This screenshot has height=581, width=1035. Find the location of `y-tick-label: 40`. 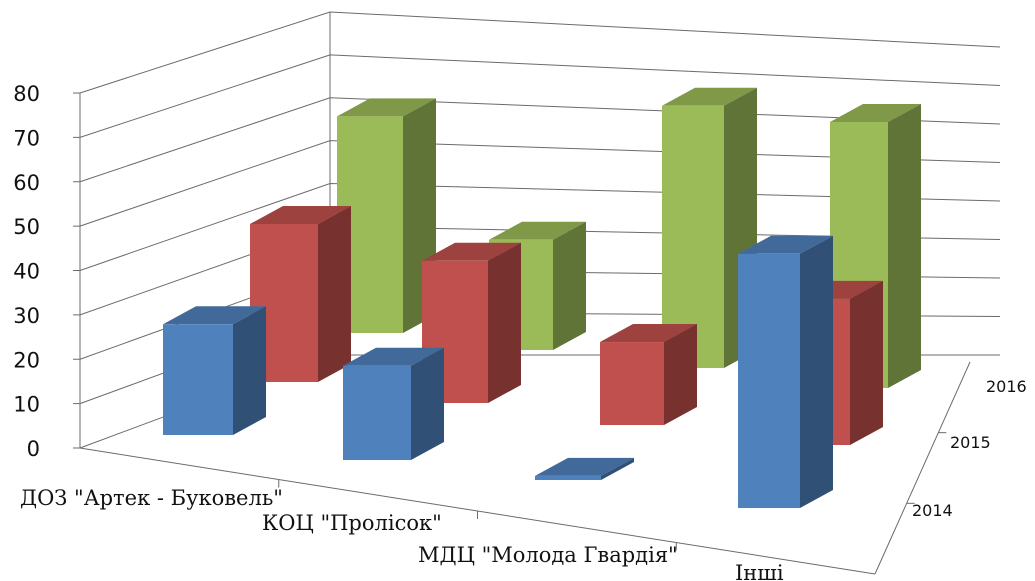

y-tick-label: 40 is located at coordinates (26, 272).